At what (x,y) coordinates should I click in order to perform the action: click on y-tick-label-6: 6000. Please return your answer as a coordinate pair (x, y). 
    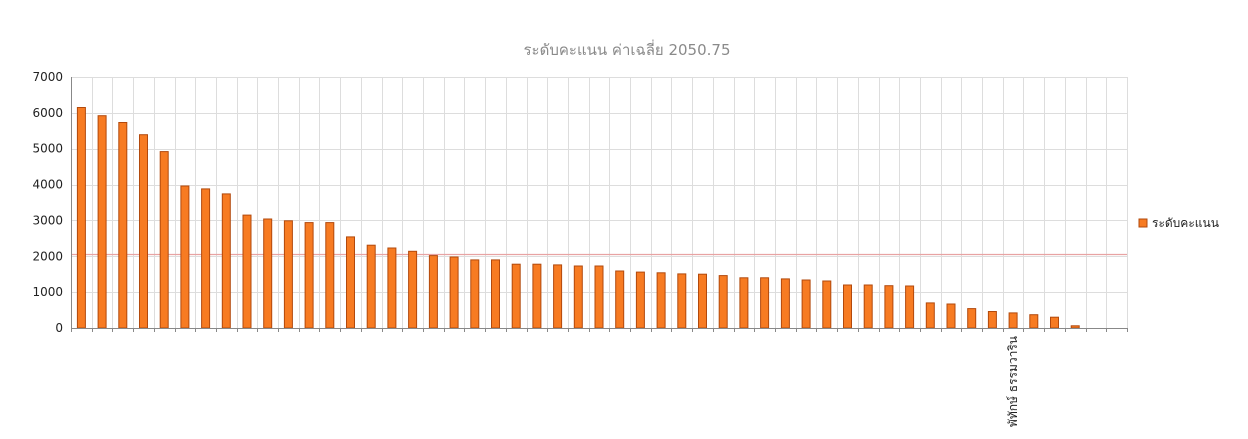
    Looking at the image, I should click on (47, 113).